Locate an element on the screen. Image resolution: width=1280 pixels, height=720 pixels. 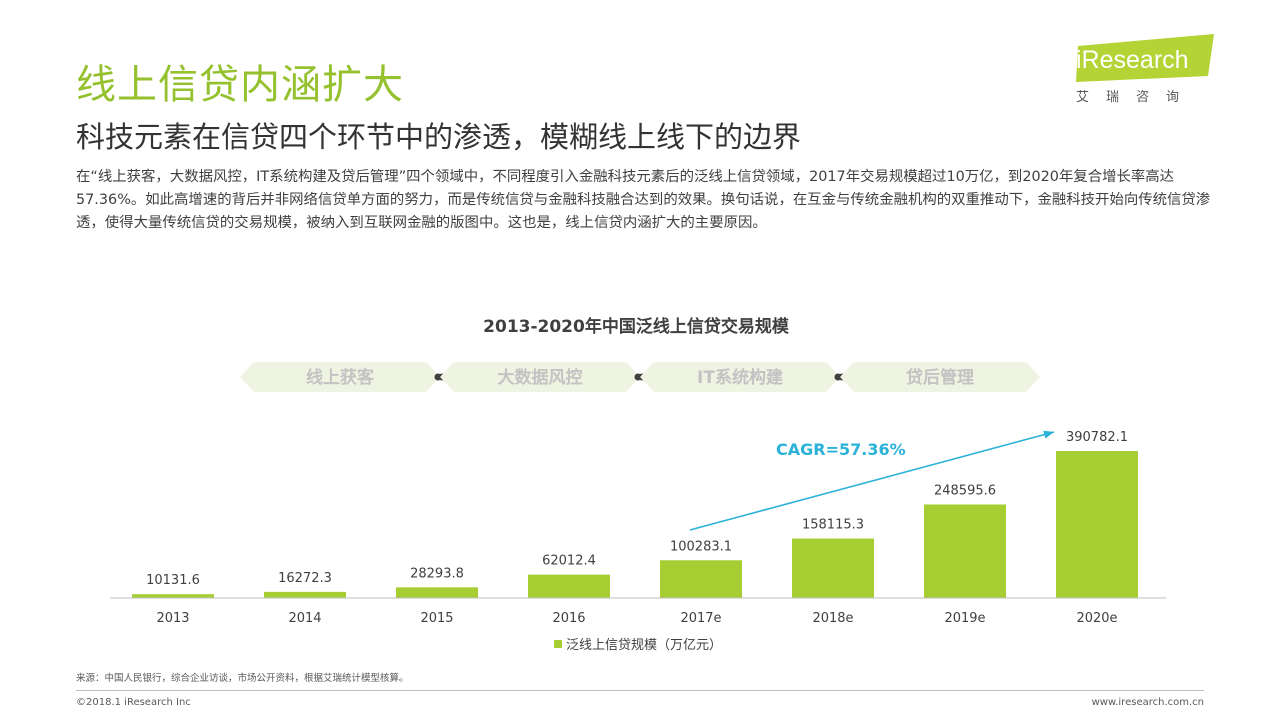
iresearch-logo: iResearch 艾瑞咨询 is located at coordinates (1143, 71).